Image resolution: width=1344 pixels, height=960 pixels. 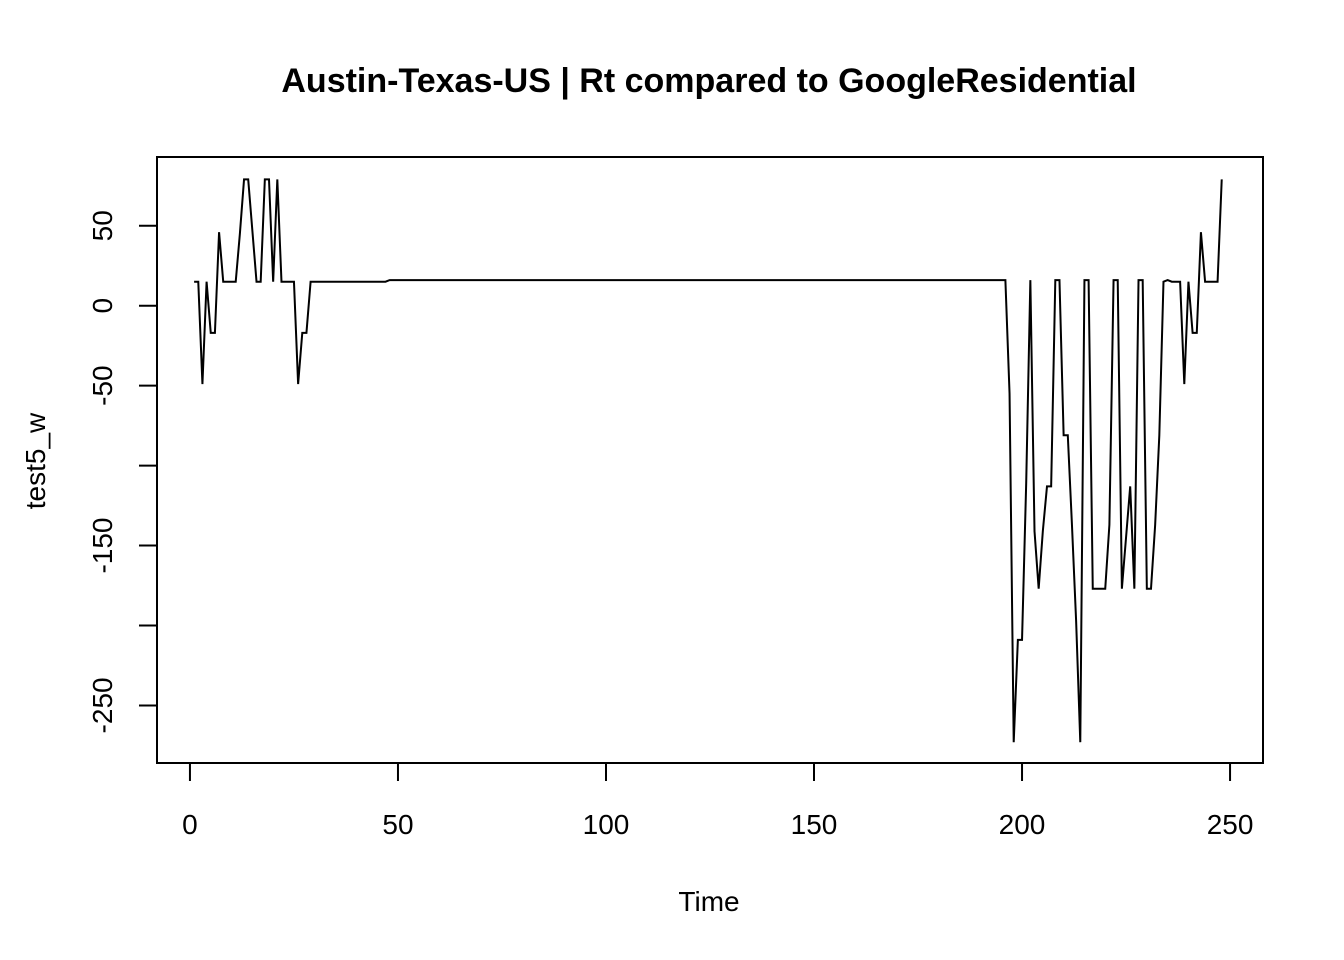 I want to click on x-axis-label: Time, so click(x=708, y=901).